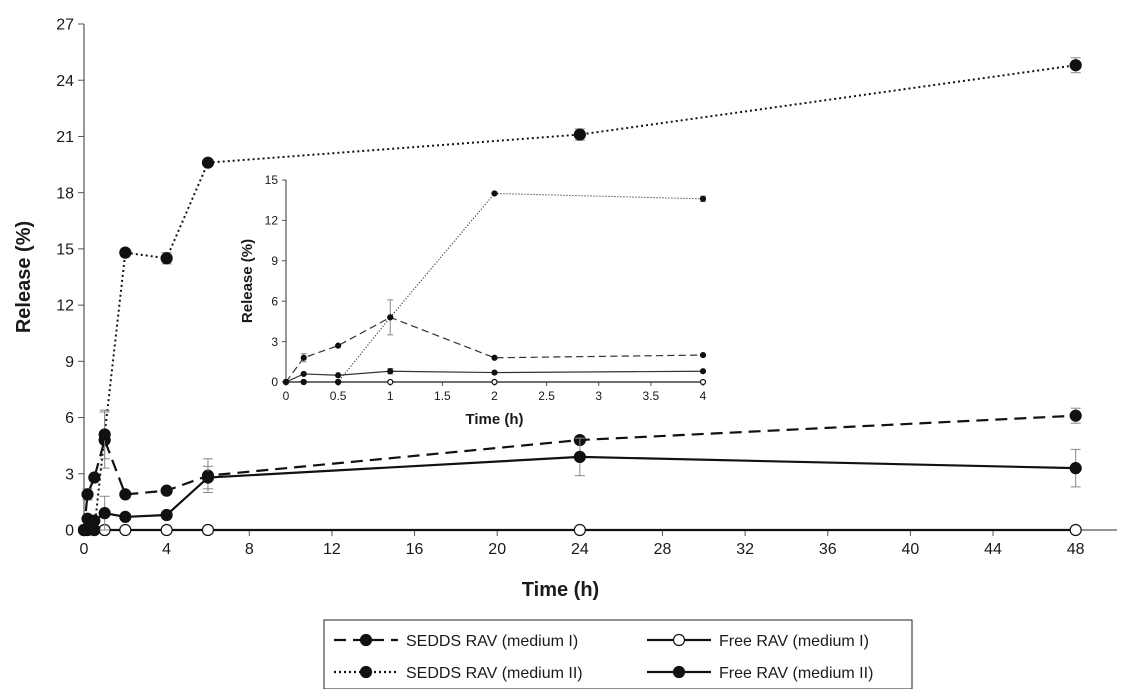  Describe the element at coordinates (274, 261) in the screenshot. I see `inset-y-tick-label: 9` at that location.